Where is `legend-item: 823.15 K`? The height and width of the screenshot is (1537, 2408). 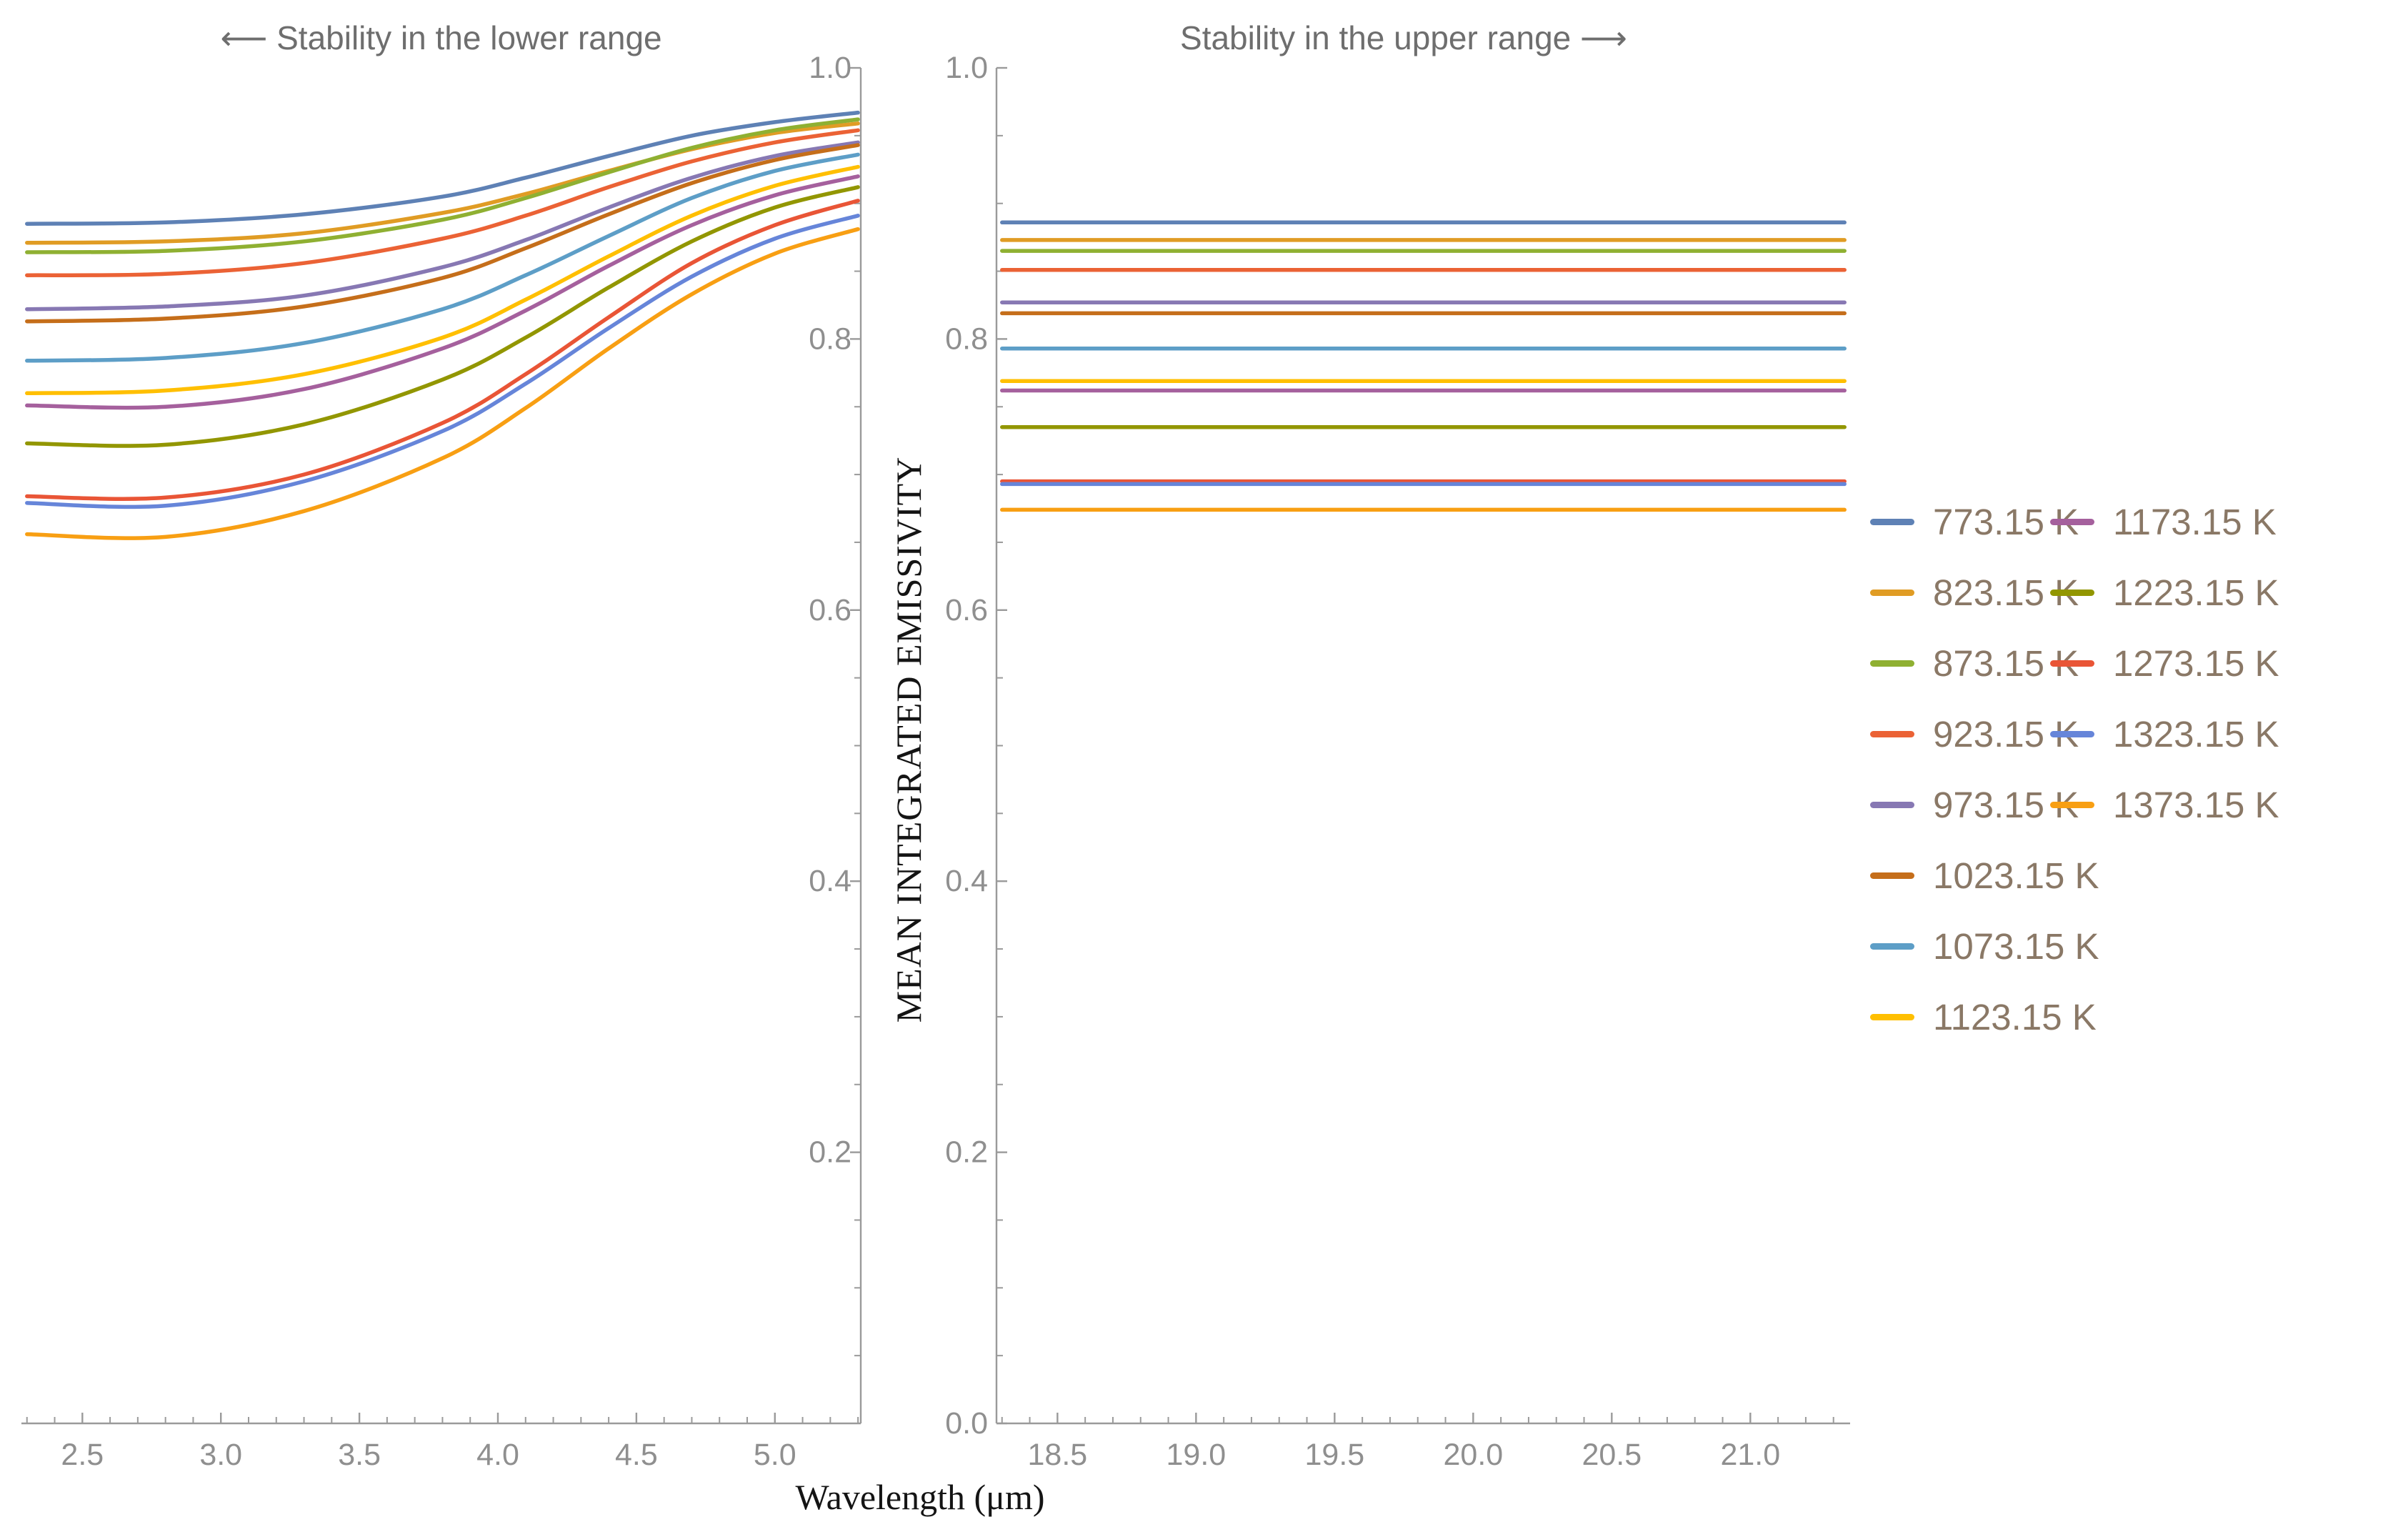
legend-item: 823.15 K is located at coordinates (1974, 592).